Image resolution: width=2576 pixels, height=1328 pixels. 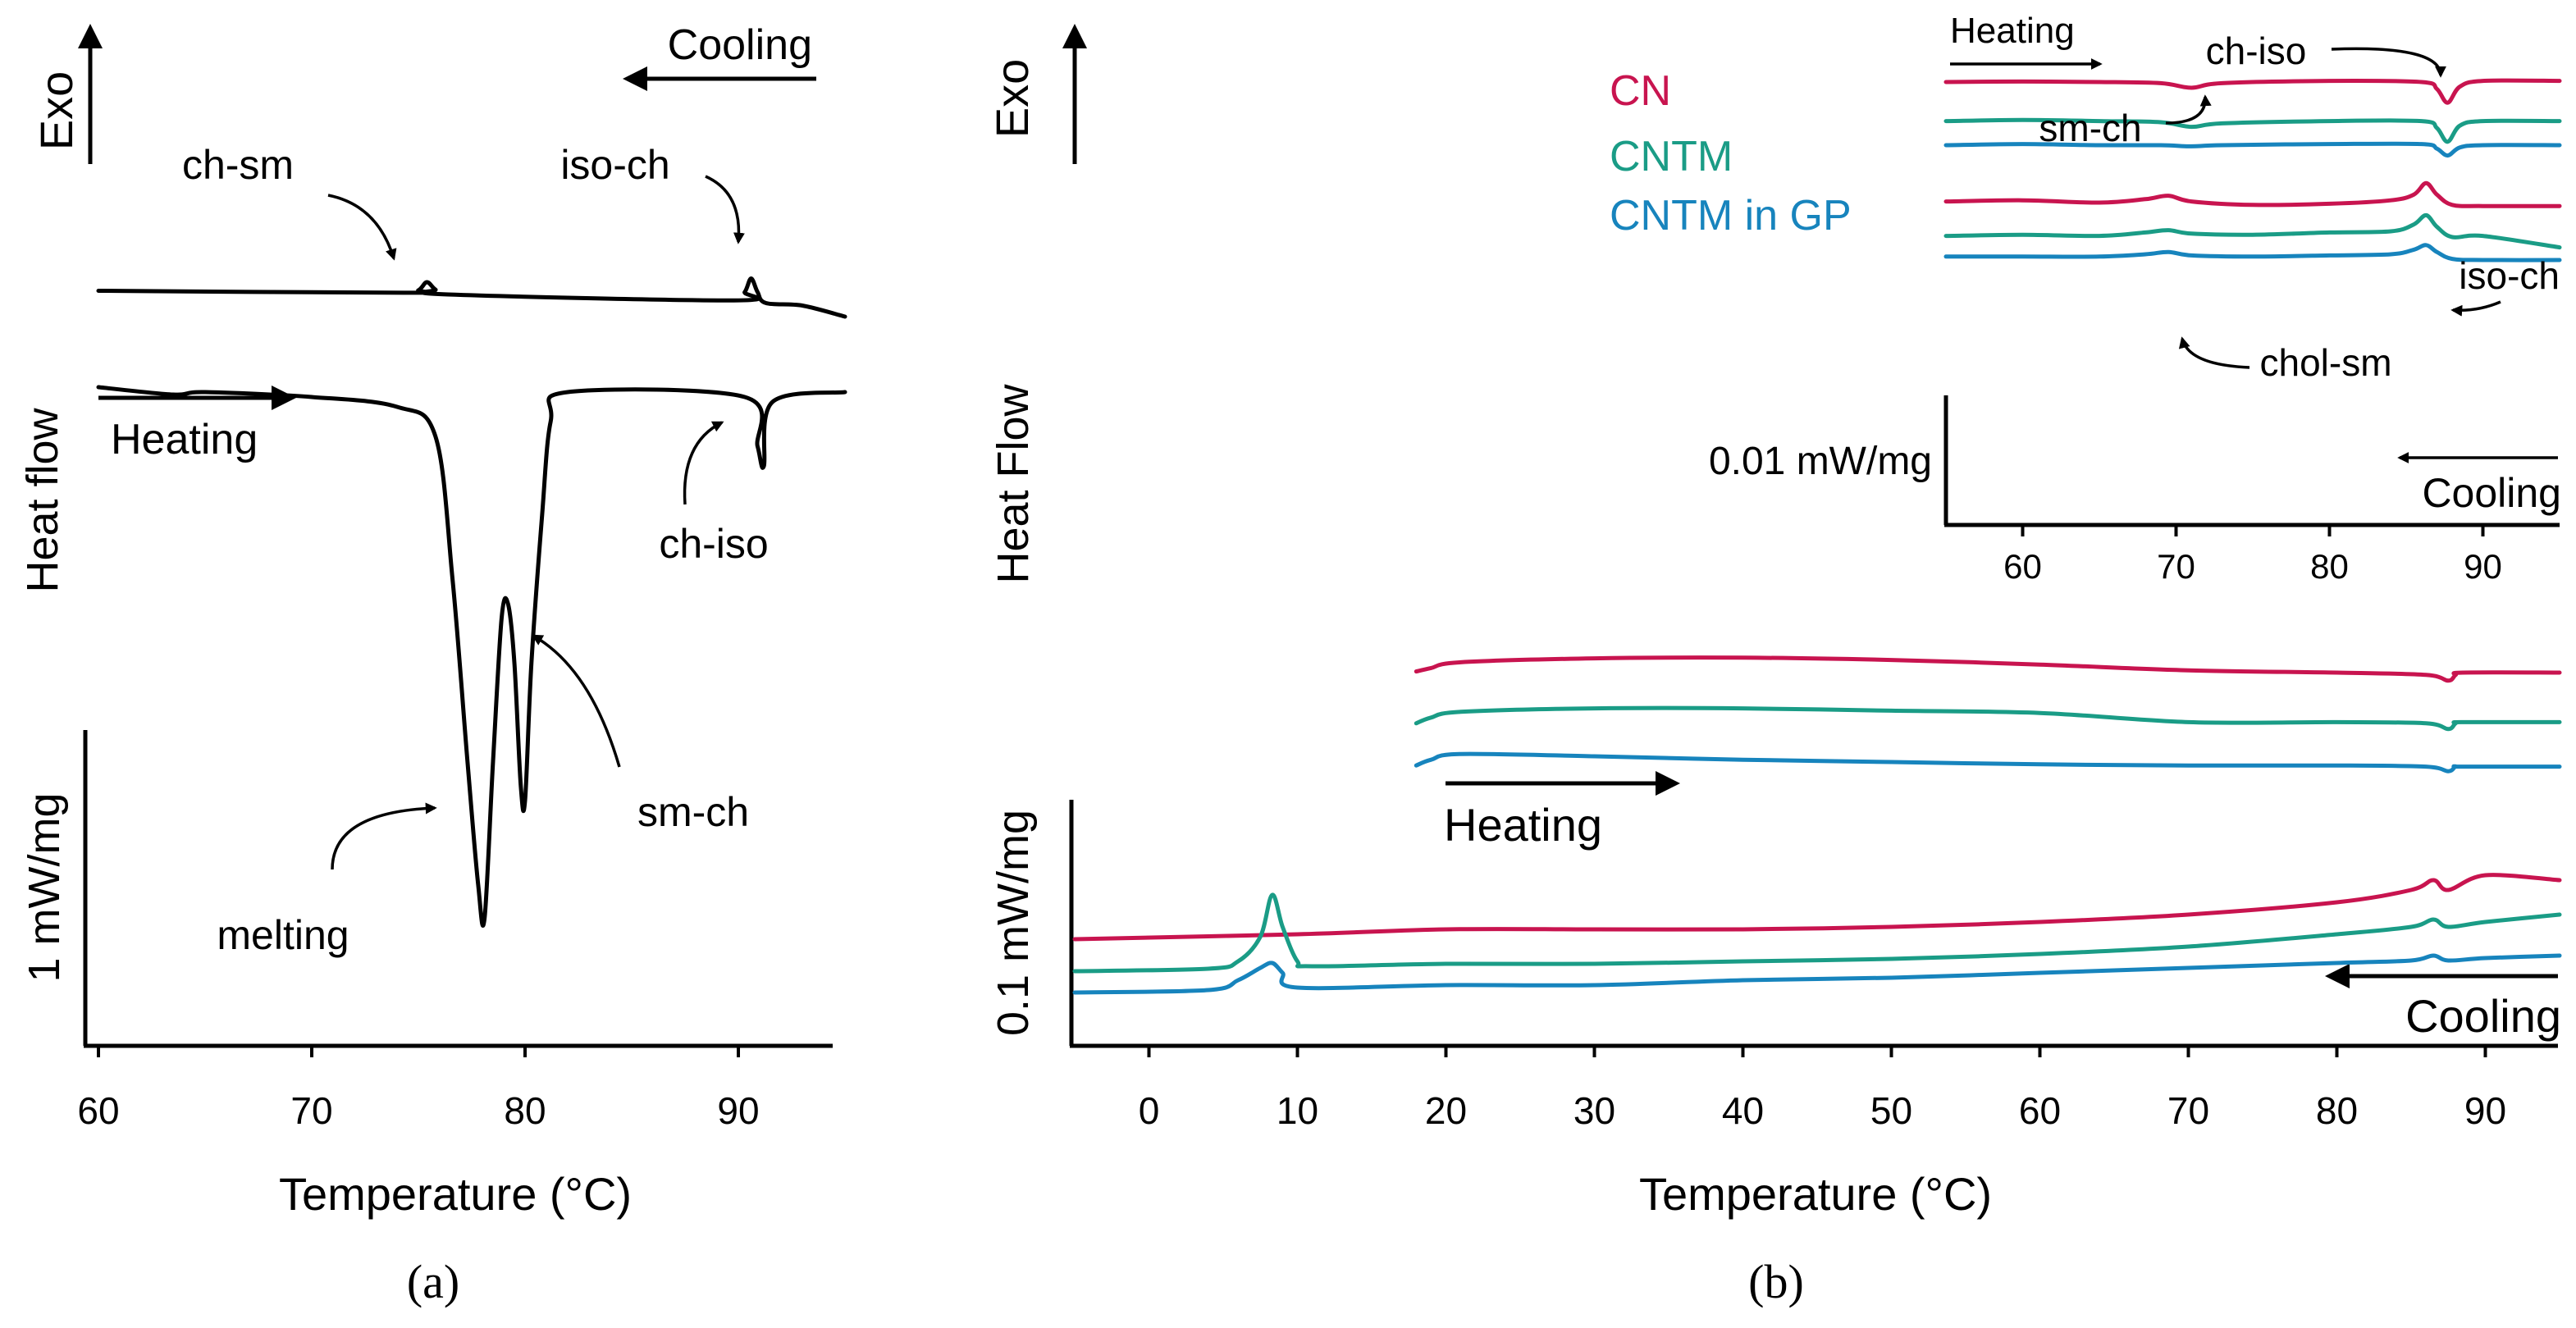 What do you see at coordinates (42, 499) in the screenshot?
I see `ylabel-a: Heat flow` at bounding box center [42, 499].